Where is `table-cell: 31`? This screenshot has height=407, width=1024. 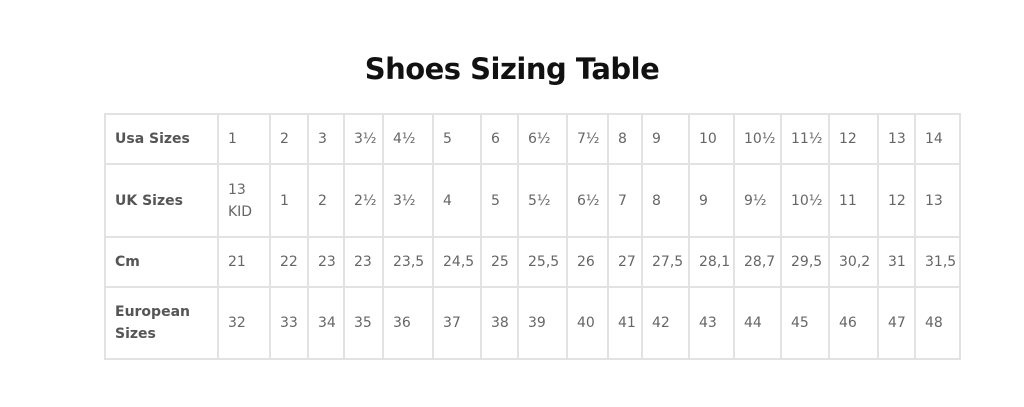
table-cell: 31 is located at coordinates (896, 262).